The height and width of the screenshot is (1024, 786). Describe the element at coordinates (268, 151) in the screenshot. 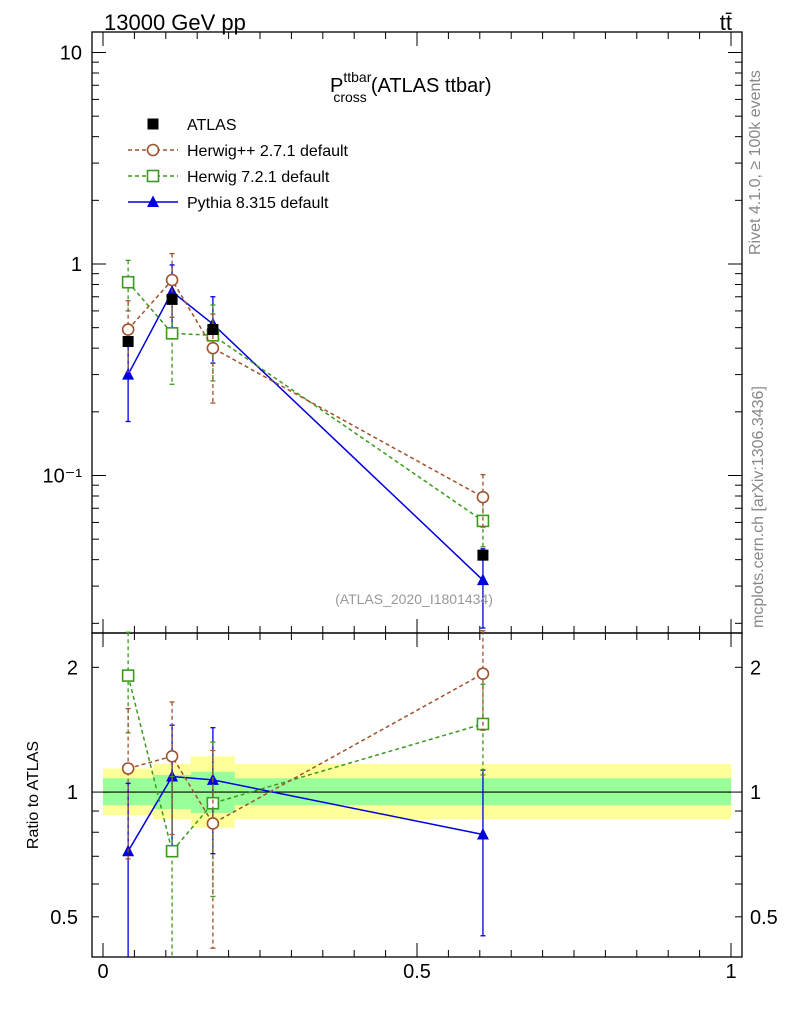

I see `legend-label-herwig-pp: Herwig++ 2.7.1 default` at that location.